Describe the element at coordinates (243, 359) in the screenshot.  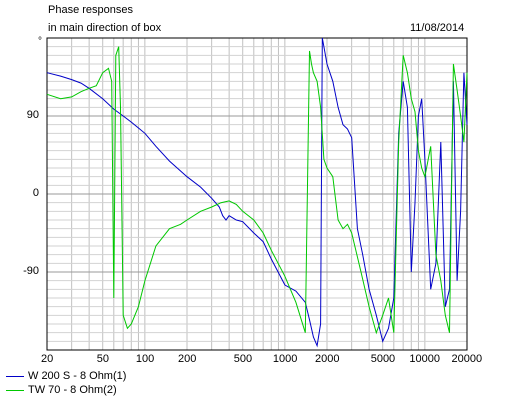
I see `x-tick-label: 500` at that location.